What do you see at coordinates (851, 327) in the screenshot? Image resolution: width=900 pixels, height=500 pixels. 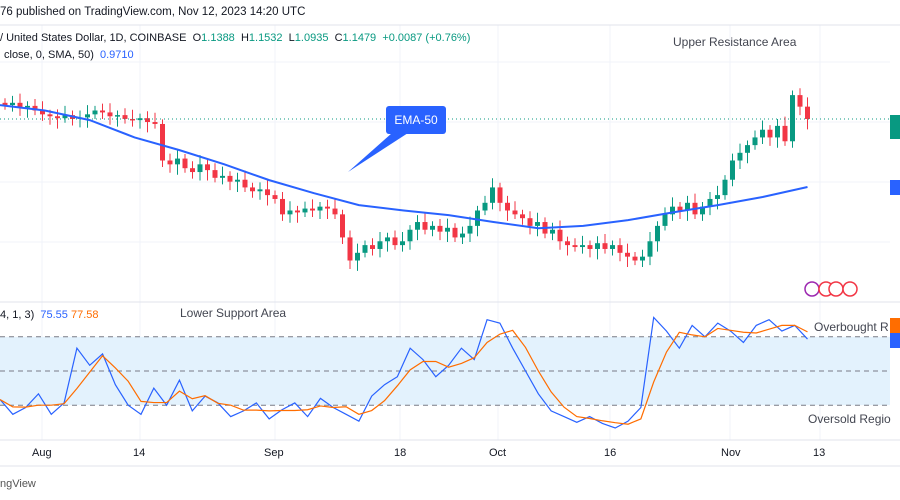 I see `overbought-label: Overbought R` at bounding box center [851, 327].